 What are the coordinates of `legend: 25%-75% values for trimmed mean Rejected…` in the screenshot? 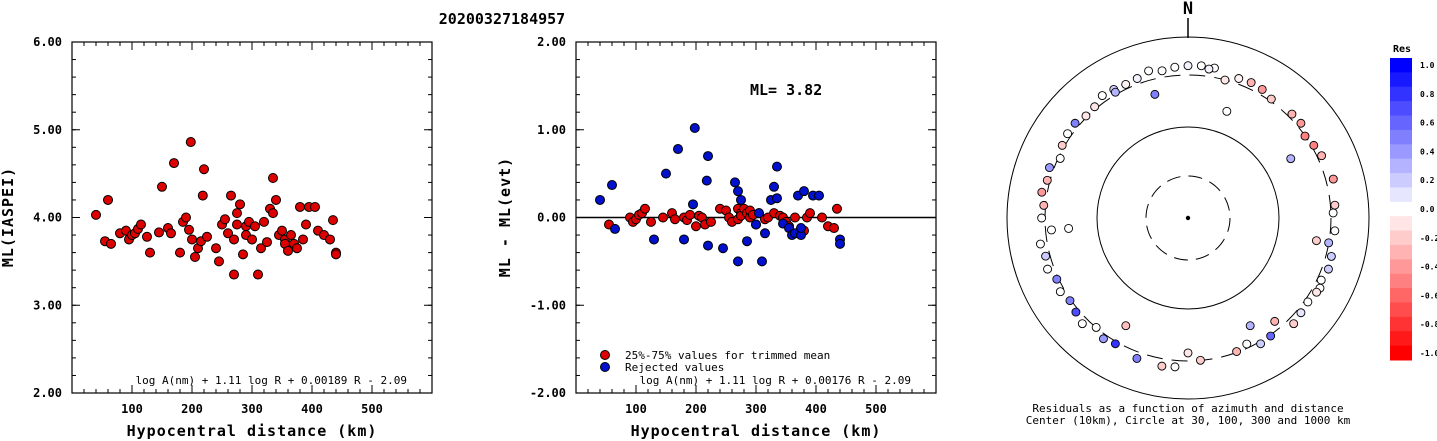 It's located at (715, 361).